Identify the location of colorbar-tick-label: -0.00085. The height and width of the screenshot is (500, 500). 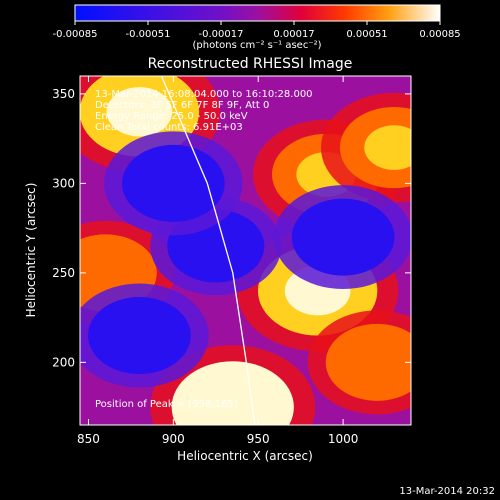
(75, 34).